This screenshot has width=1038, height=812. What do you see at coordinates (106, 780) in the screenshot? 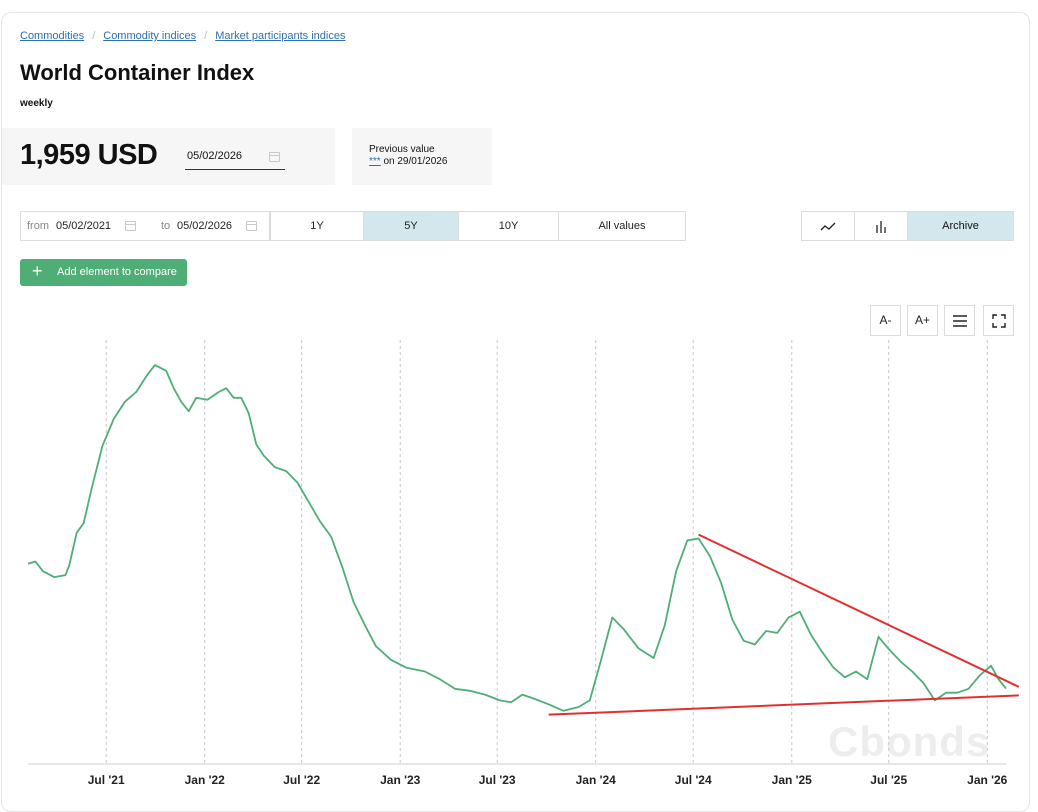
I see `x-tick-label: Jul '21` at bounding box center [106, 780].